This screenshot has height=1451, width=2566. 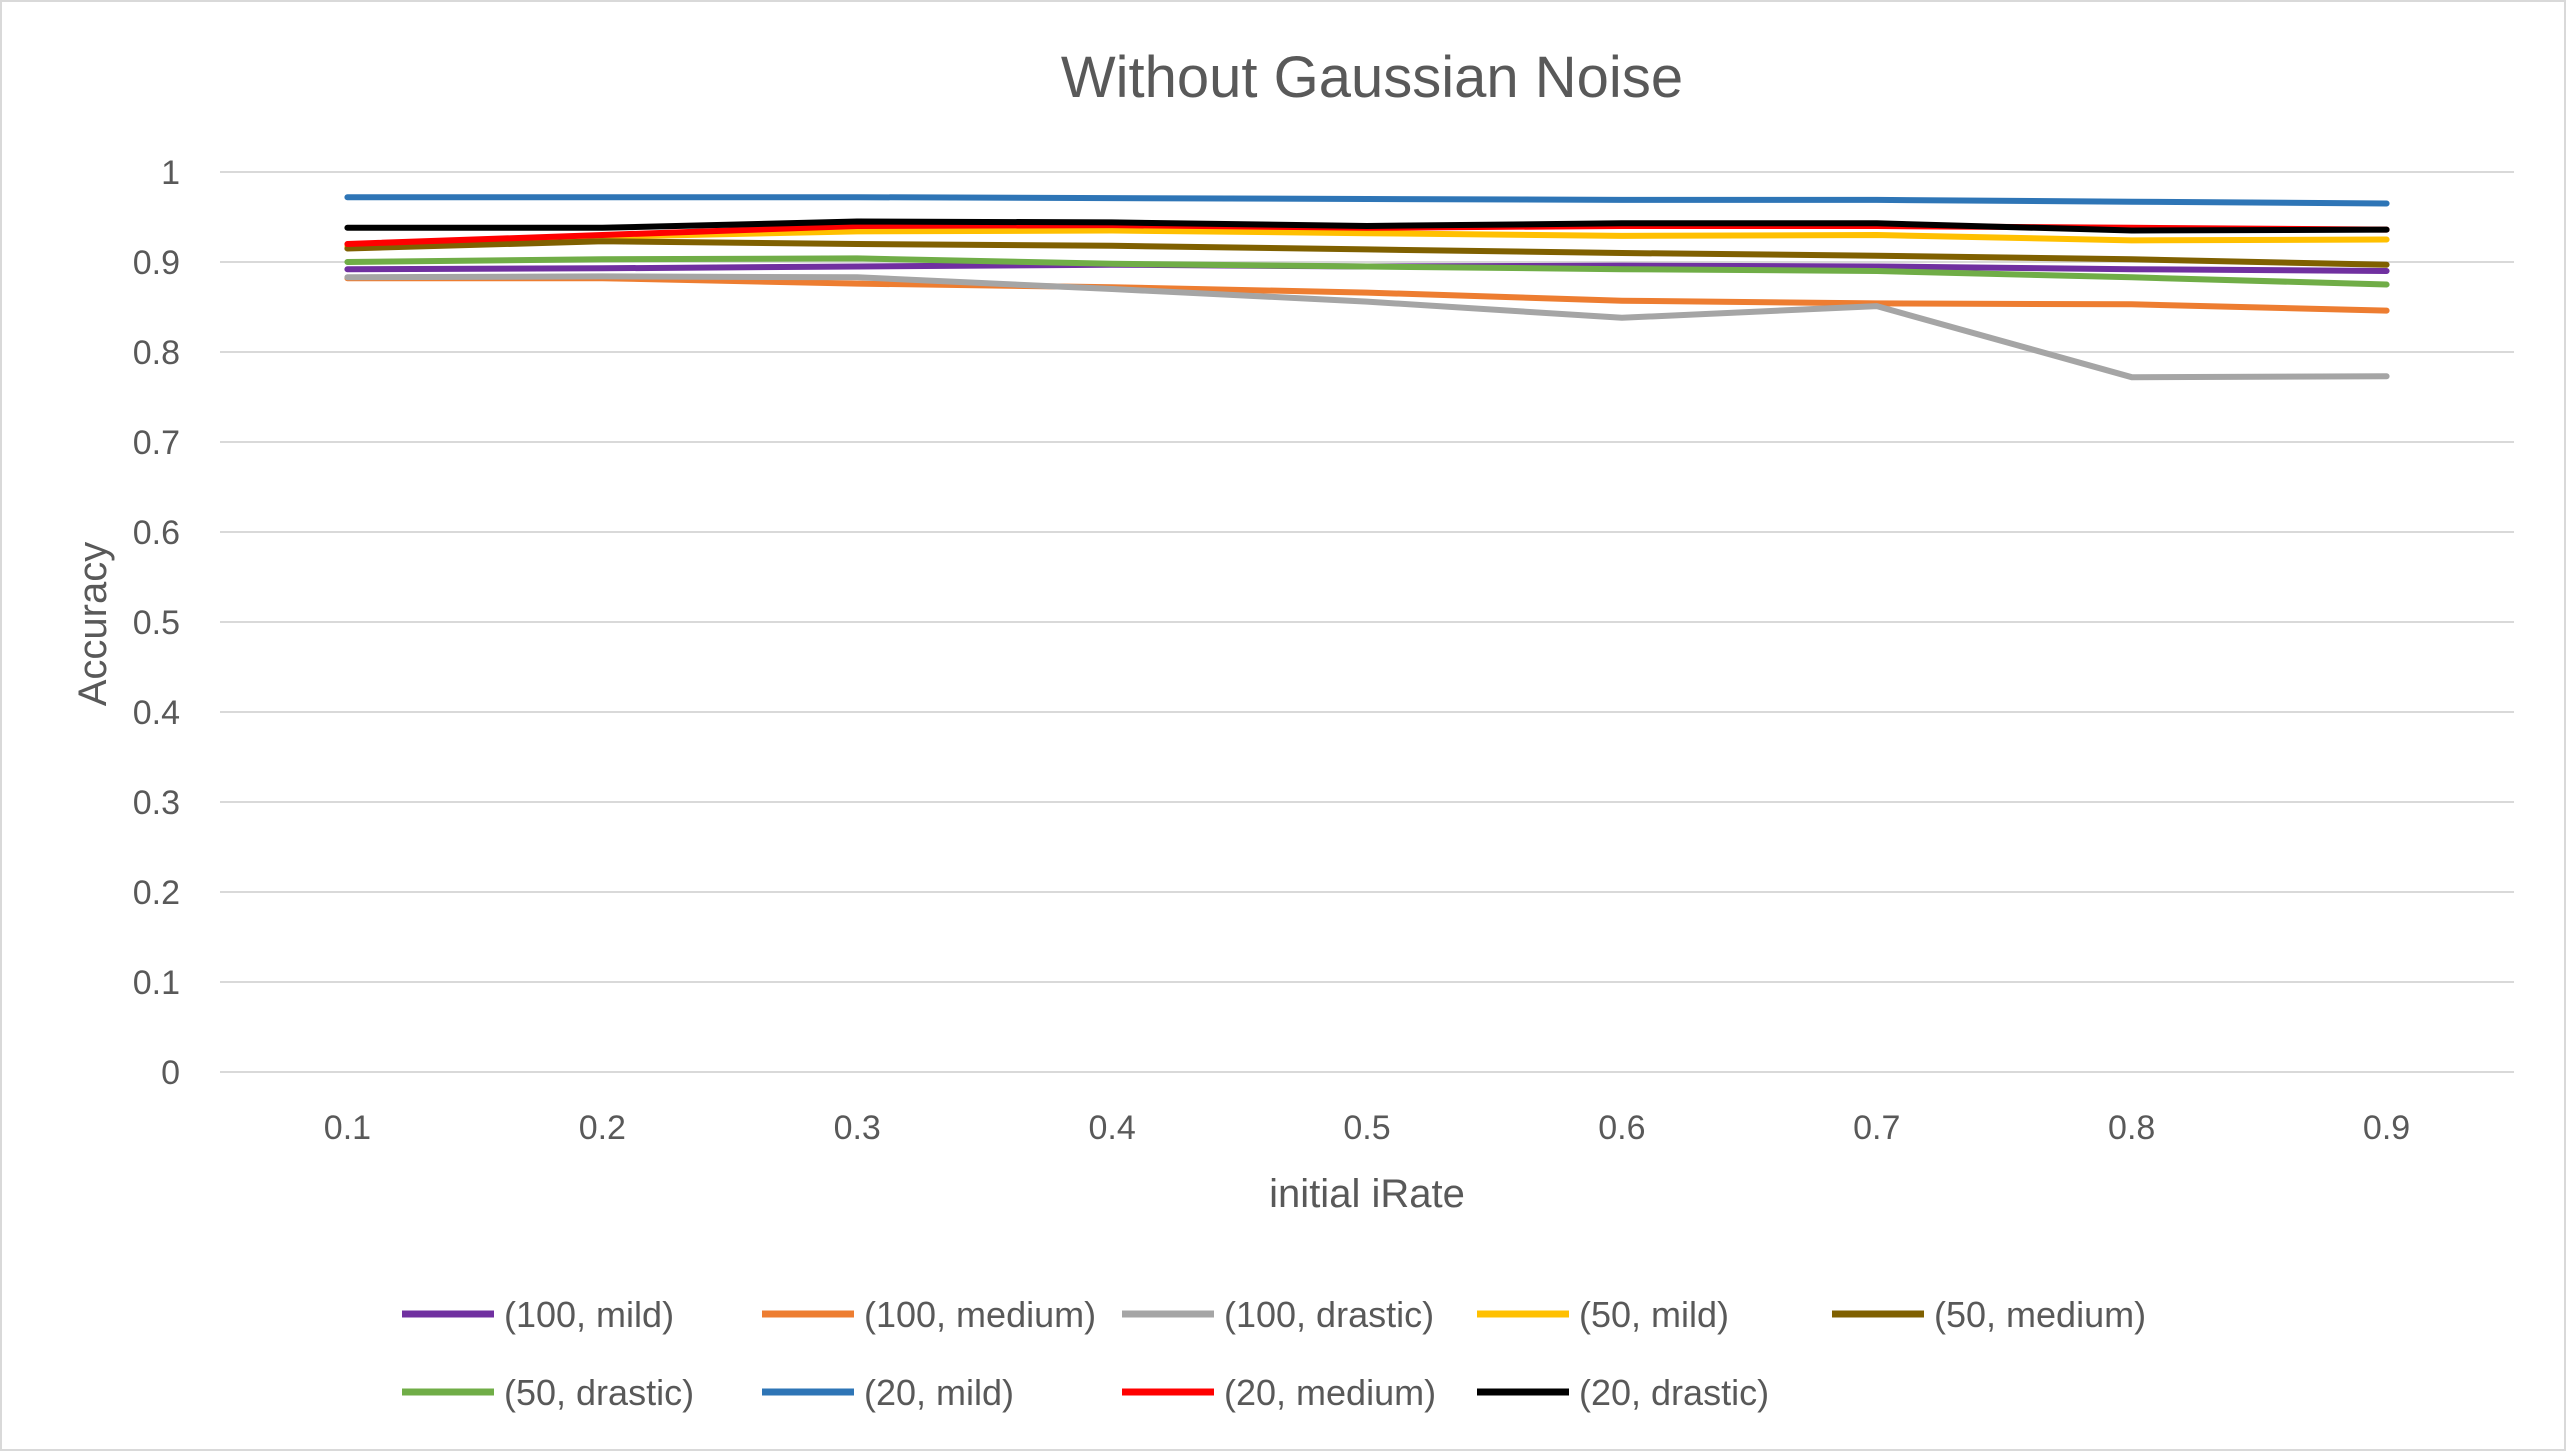 I want to click on y-tick-label: 0.7, so click(x=156, y=443).